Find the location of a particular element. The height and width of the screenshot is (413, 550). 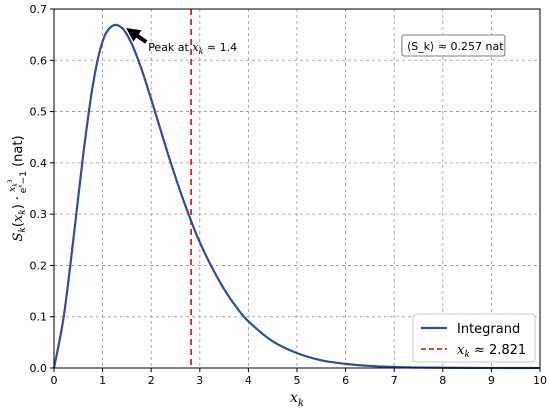

x-tick-label: 2 is located at coordinates (151, 380).